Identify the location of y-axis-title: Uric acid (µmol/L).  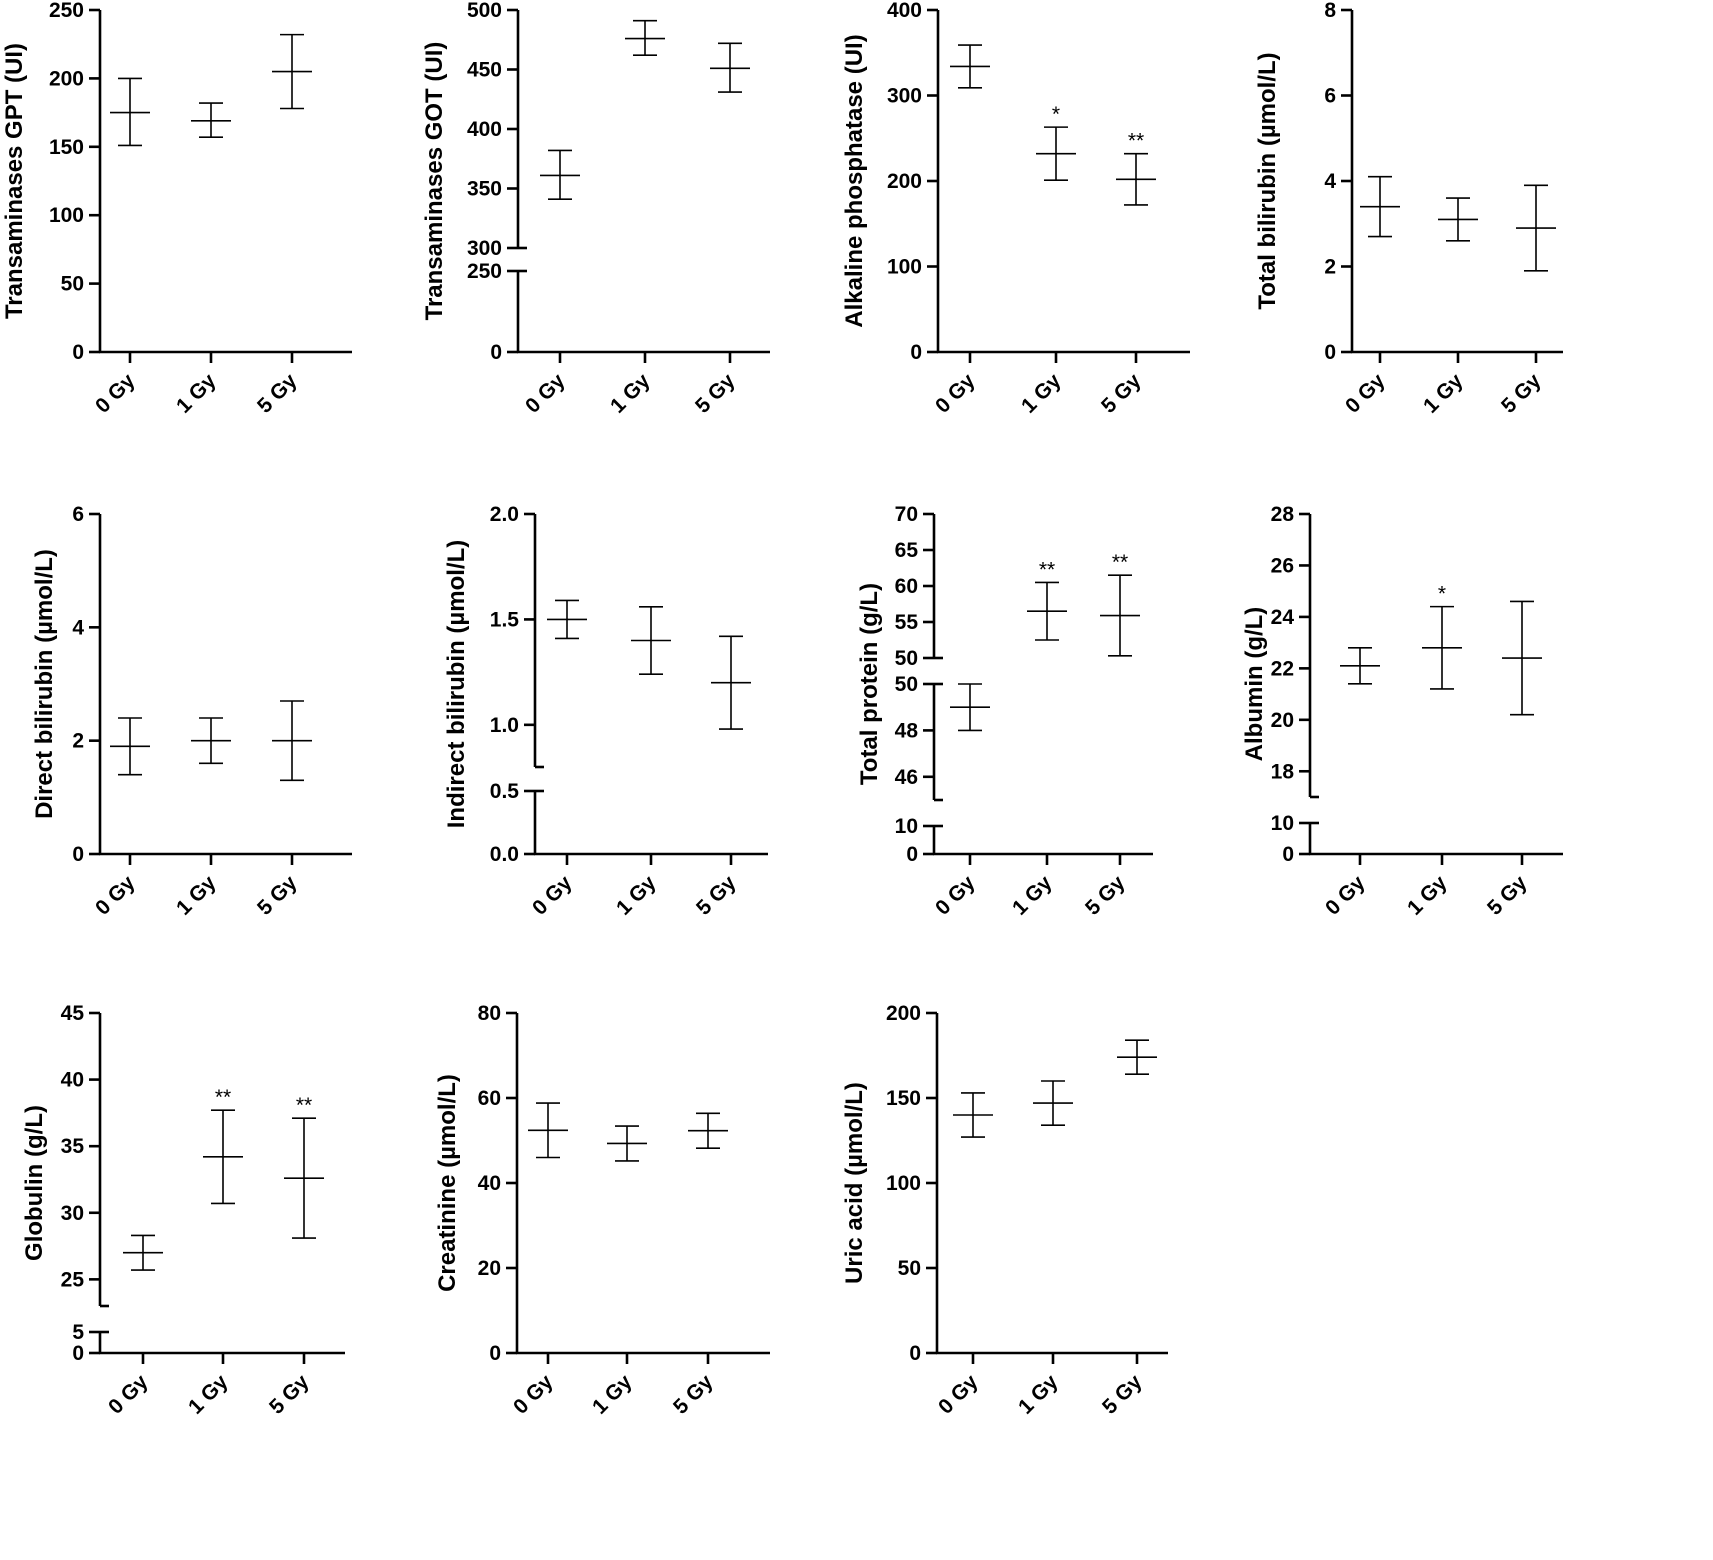
(854, 1183).